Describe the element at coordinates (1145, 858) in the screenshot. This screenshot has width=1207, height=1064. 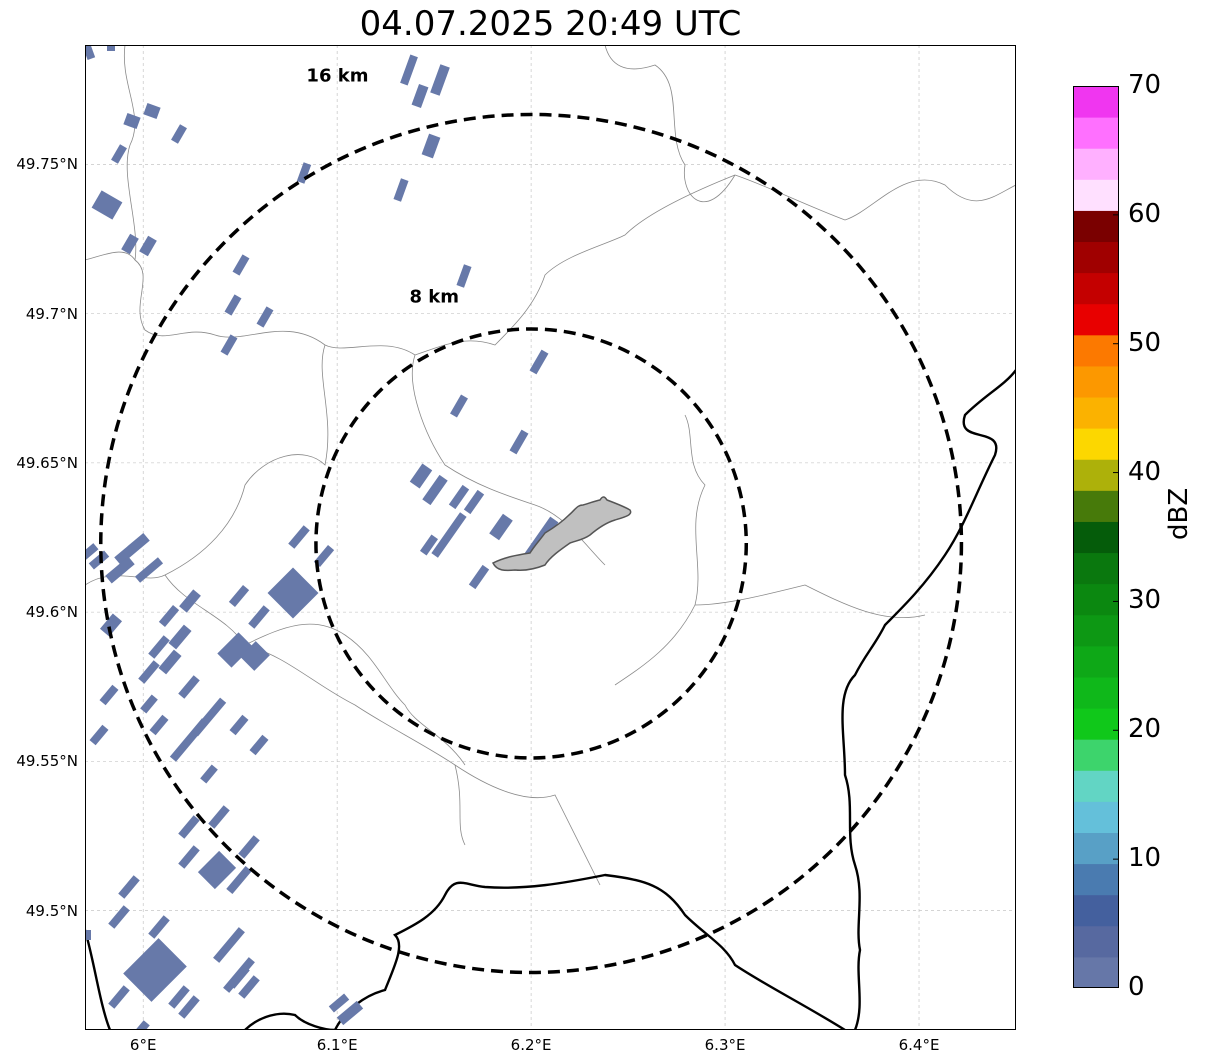
I see `colorbar-tick-label: 10` at that location.